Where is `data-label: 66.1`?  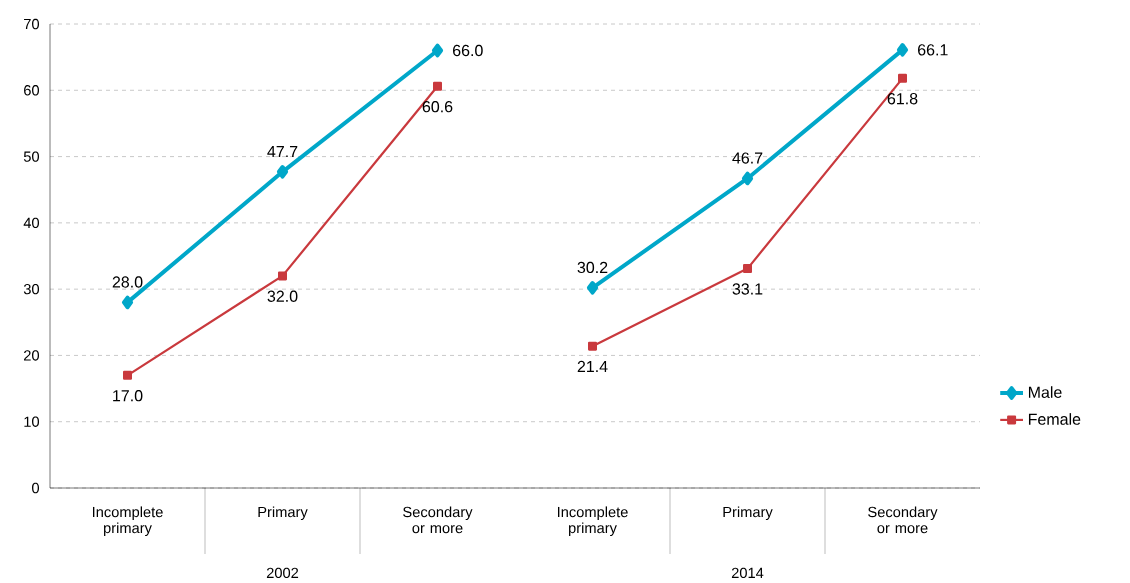 data-label: 66.1 is located at coordinates (933, 50).